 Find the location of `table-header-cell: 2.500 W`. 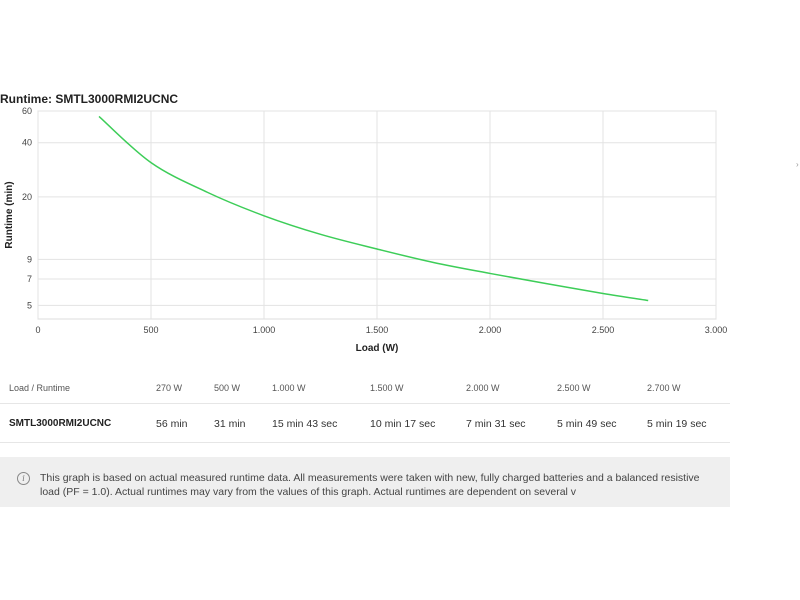

table-header-cell: 2.500 W is located at coordinates (574, 388).